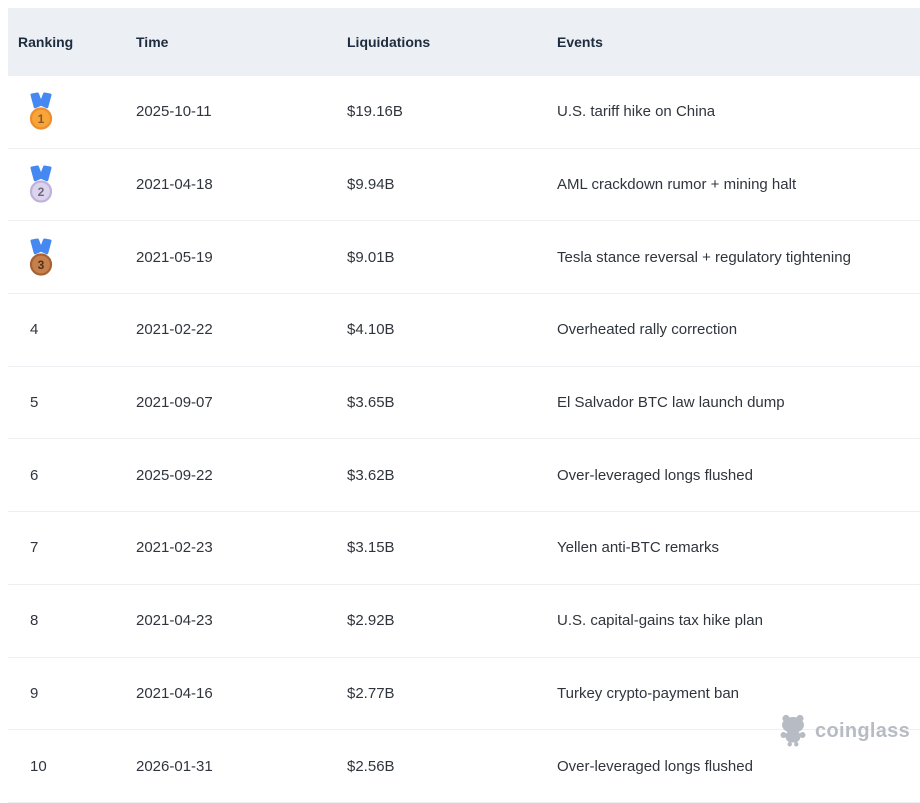 This screenshot has height=803, width=920. What do you see at coordinates (41, 184) in the screenshot?
I see `silver-medal-icon: 2` at bounding box center [41, 184].